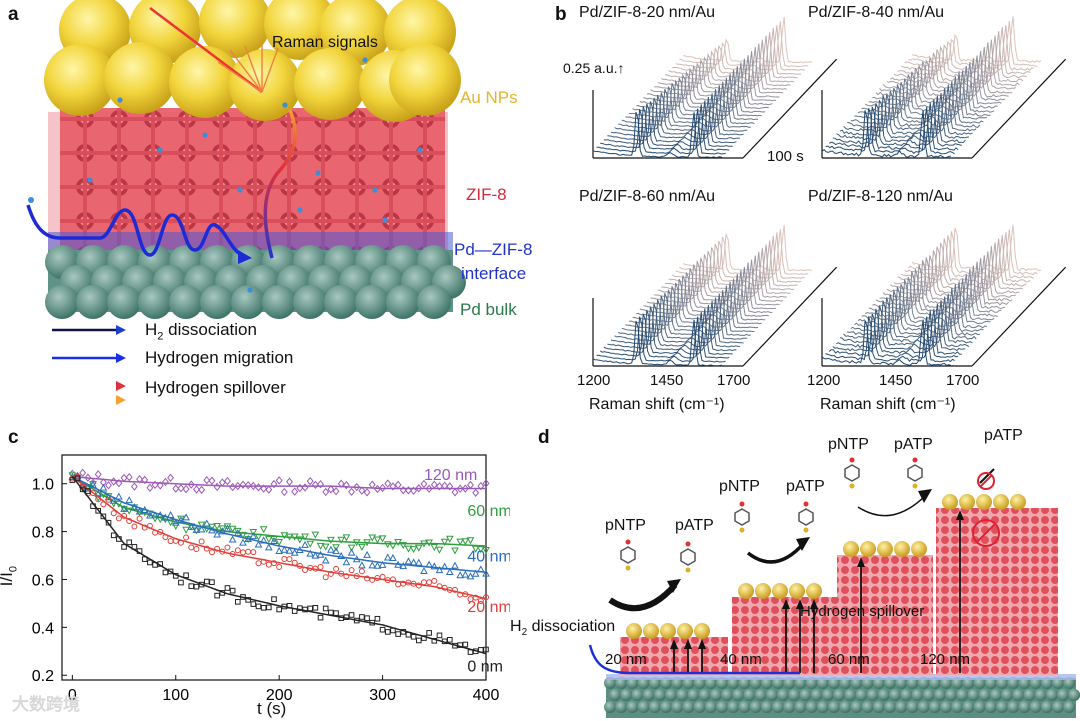 The width and height of the screenshot is (1080, 721). I want to click on spectrum-trace, so click(747, 40).